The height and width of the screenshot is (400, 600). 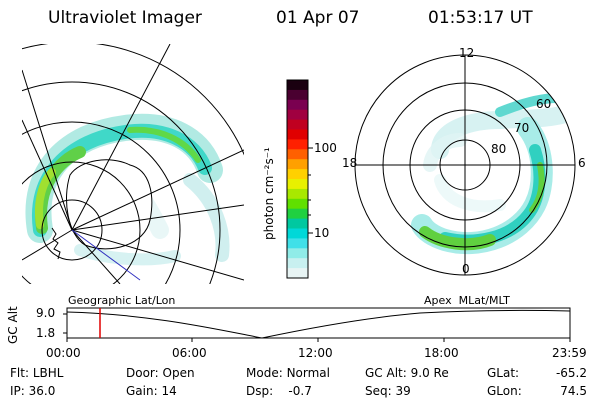 What do you see at coordinates (37, 373) in the screenshot?
I see `info-flt: Flt: LBHL` at bounding box center [37, 373].